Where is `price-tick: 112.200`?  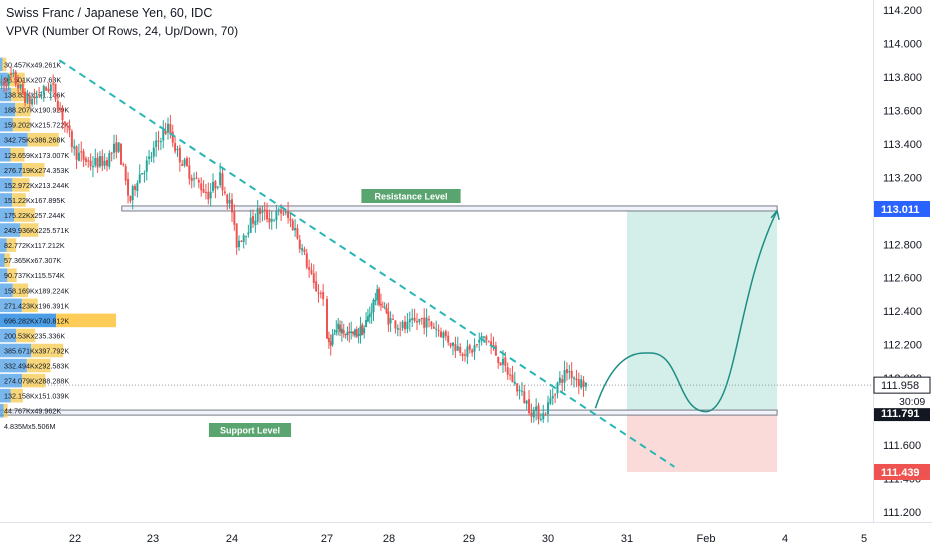
price-tick: 112.200 is located at coordinates (902, 346).